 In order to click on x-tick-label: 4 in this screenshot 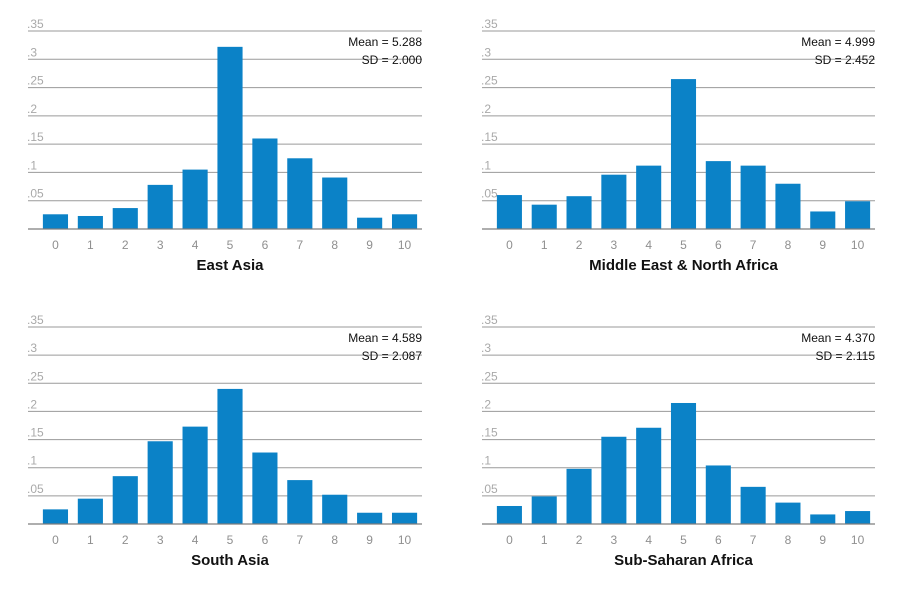, I will do `click(195, 540)`.